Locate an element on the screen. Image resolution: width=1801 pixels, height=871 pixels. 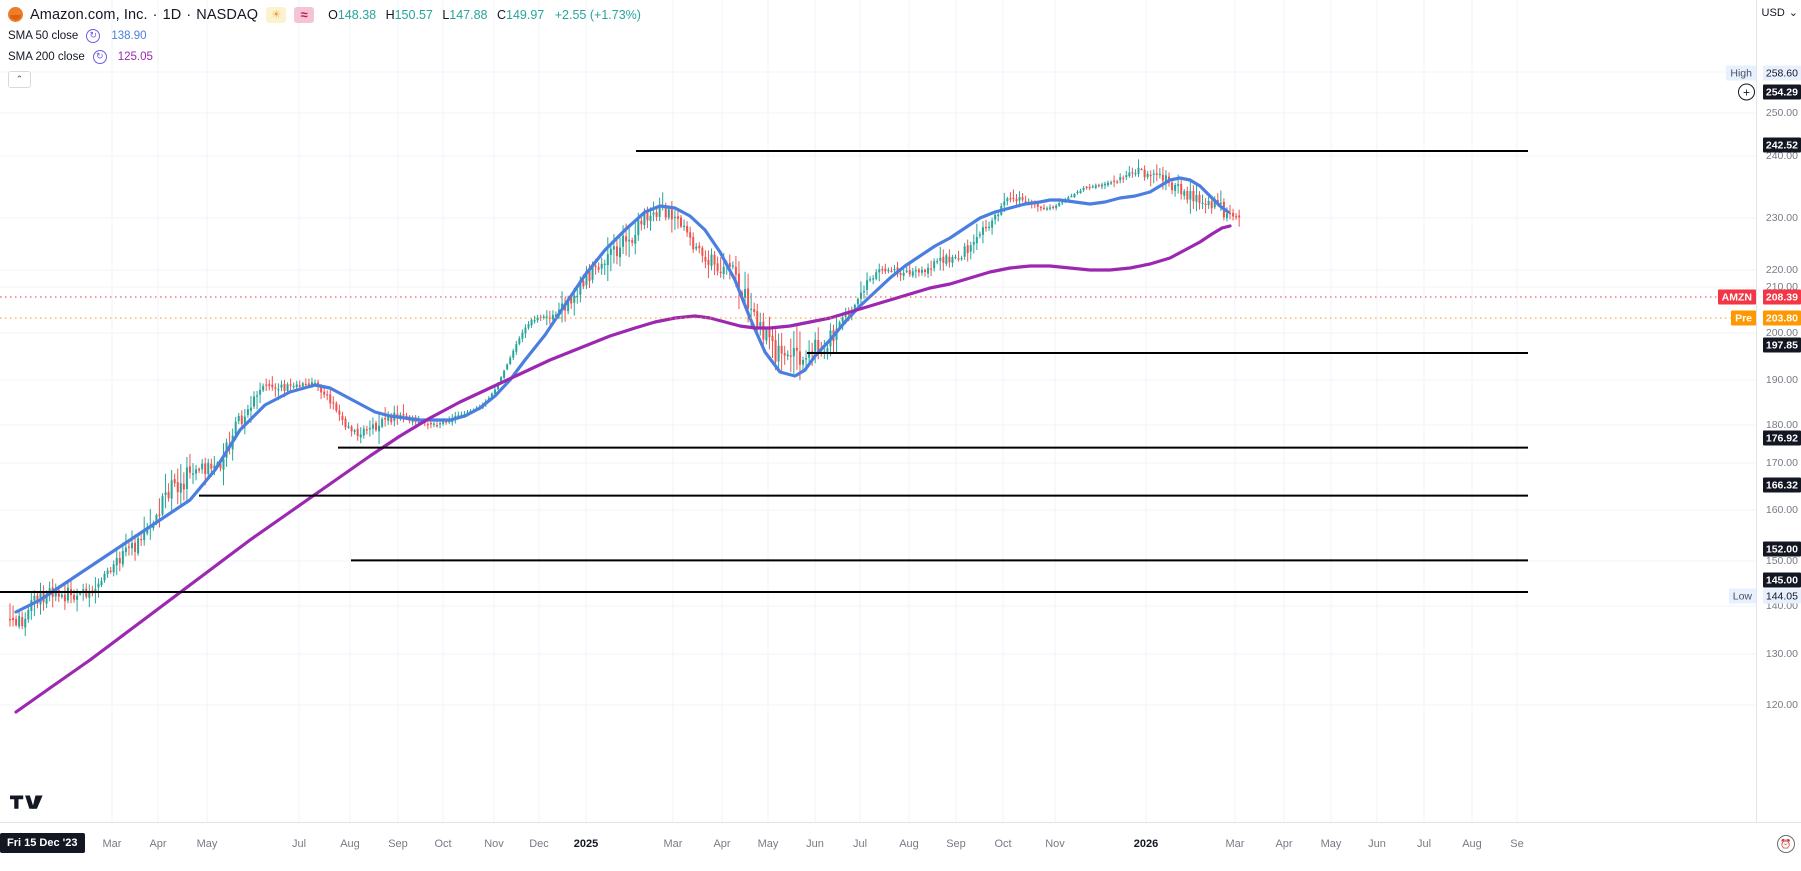
indicator-name: SMA 50 close is located at coordinates (43, 35).